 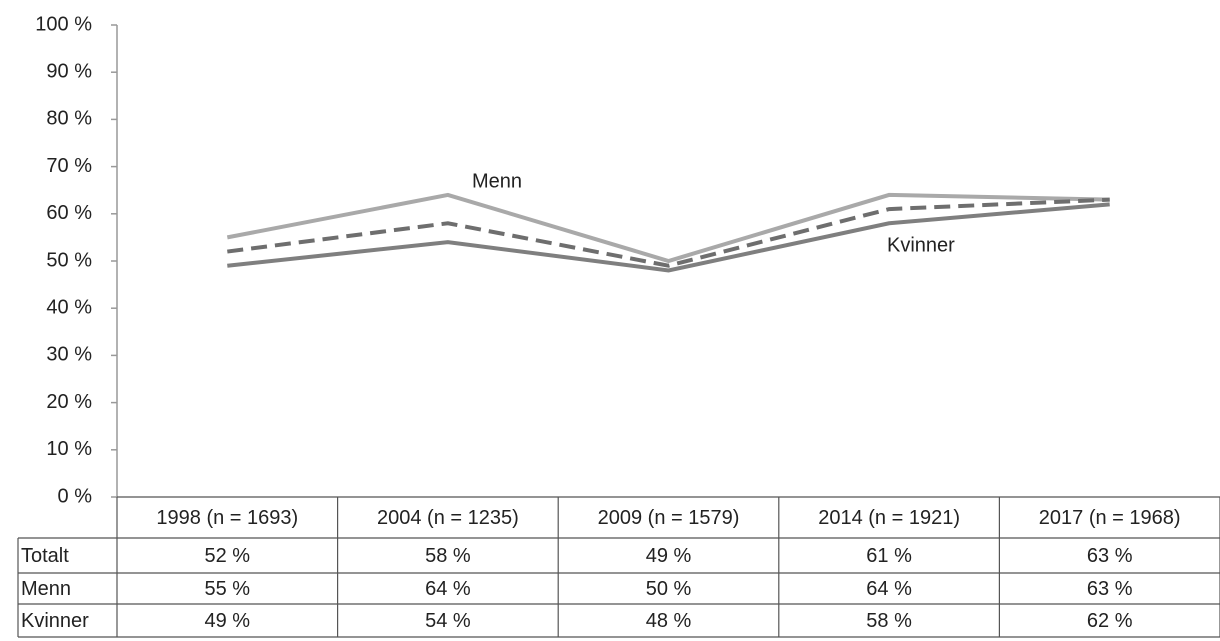 What do you see at coordinates (55, 621) in the screenshot?
I see `legend-label: Kvinner` at bounding box center [55, 621].